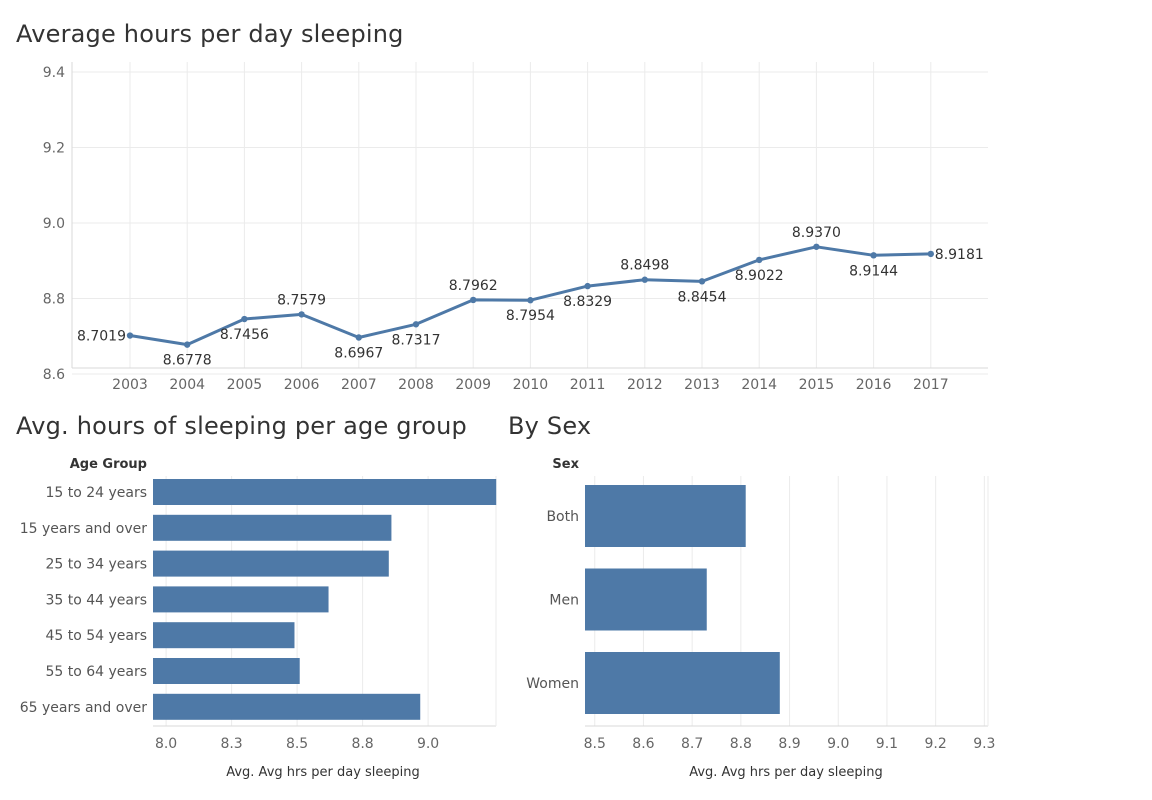 This screenshot has width=1152, height=800. I want to click on x-tick-label: 2006, so click(302, 385).